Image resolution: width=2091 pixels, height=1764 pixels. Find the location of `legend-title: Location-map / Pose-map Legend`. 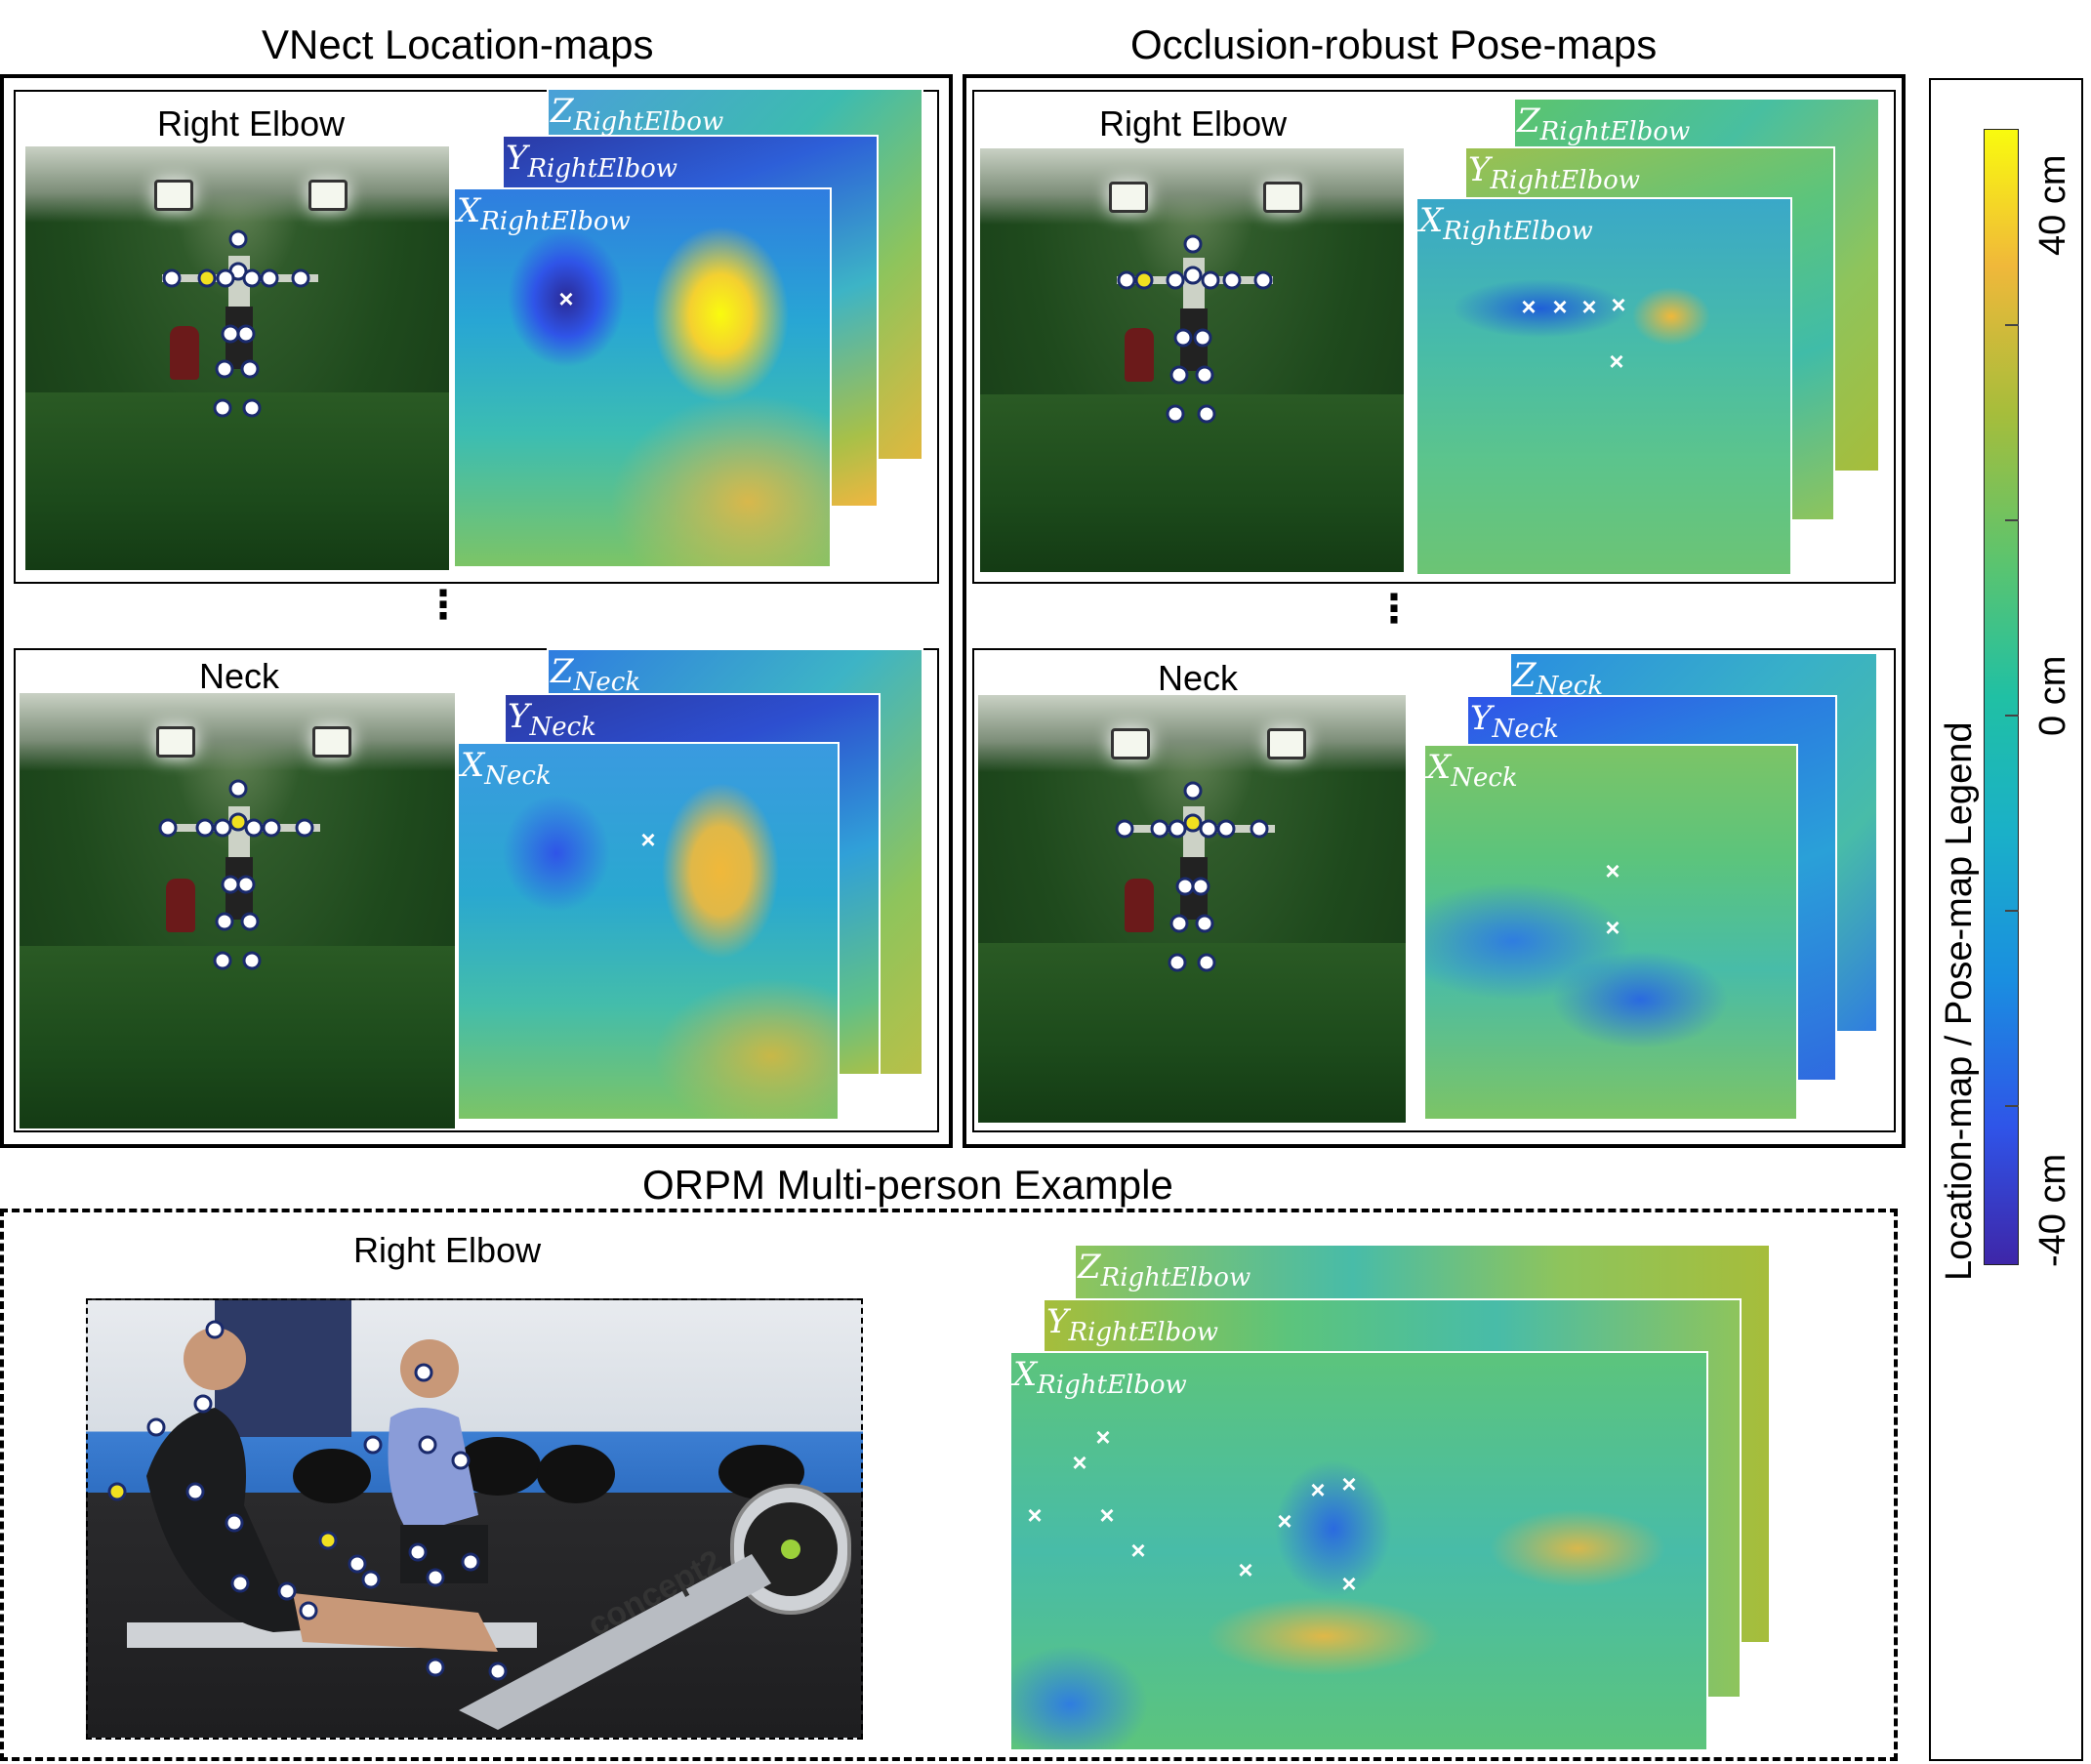

legend-title: Location-map / Pose-map Legend is located at coordinates (1959, 1001).